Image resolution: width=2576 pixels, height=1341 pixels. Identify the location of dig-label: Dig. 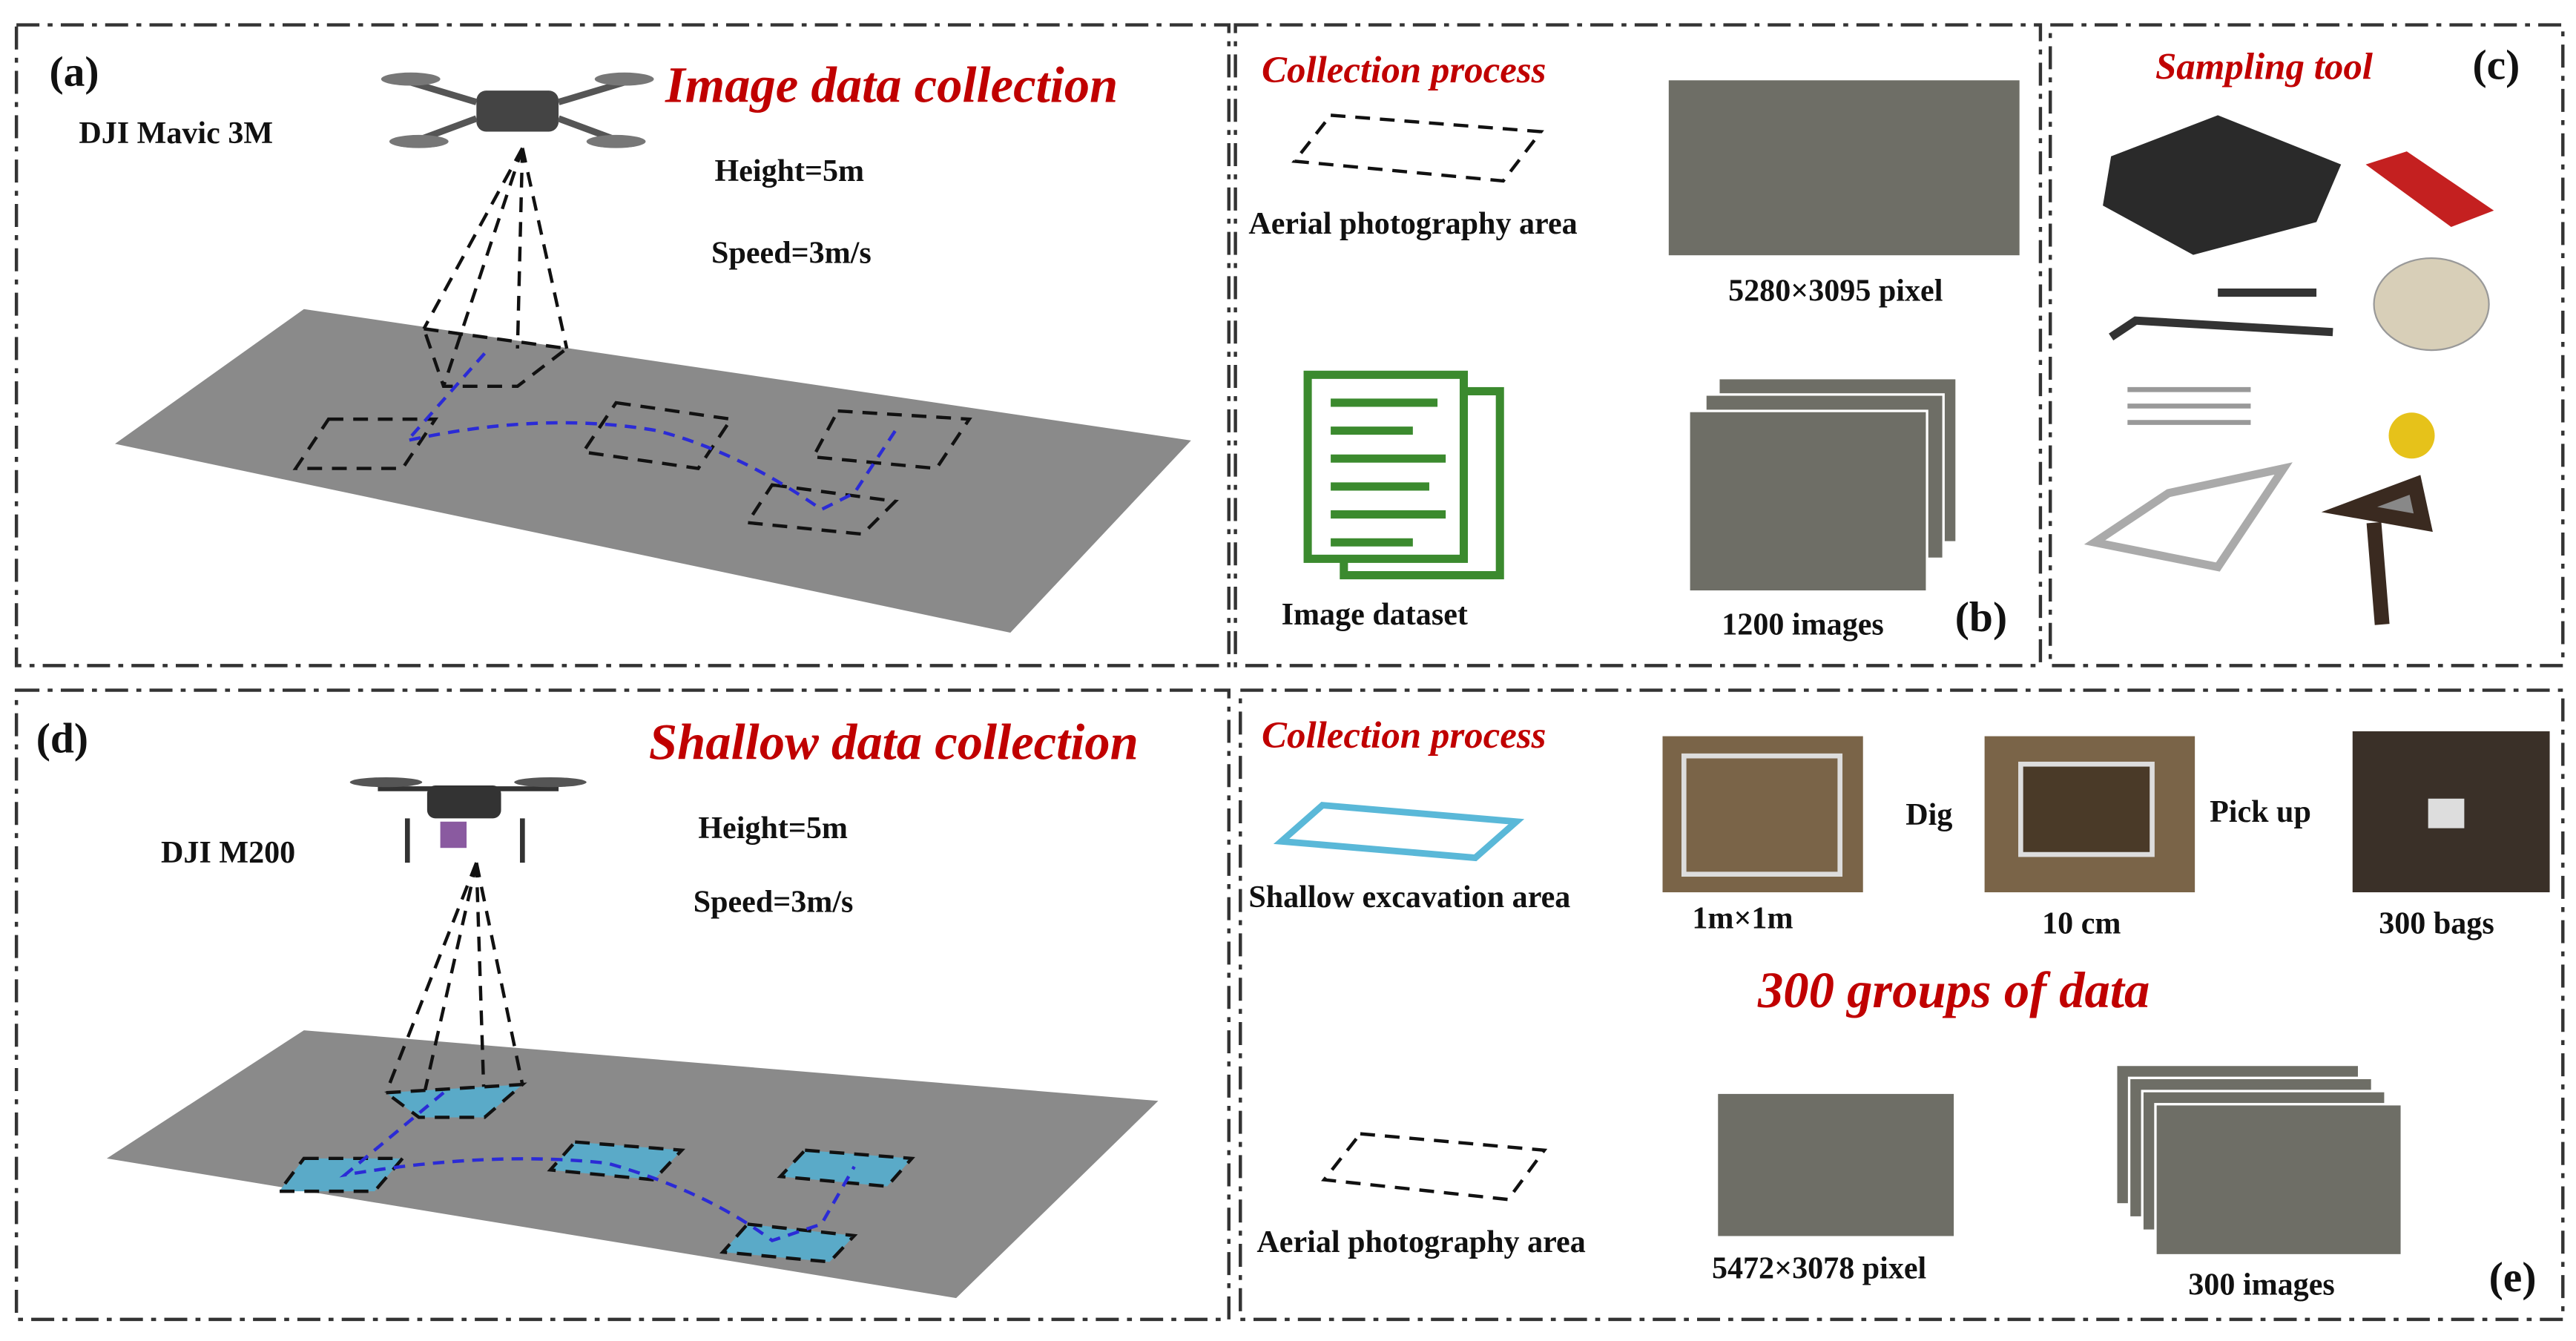
(1928, 815).